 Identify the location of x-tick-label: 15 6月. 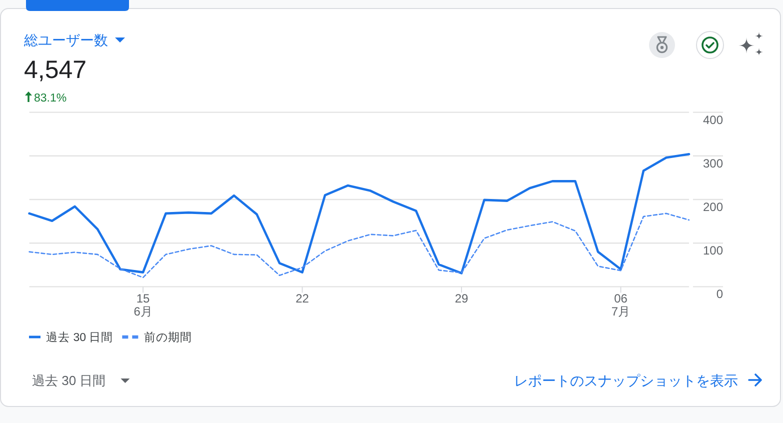
(143, 305).